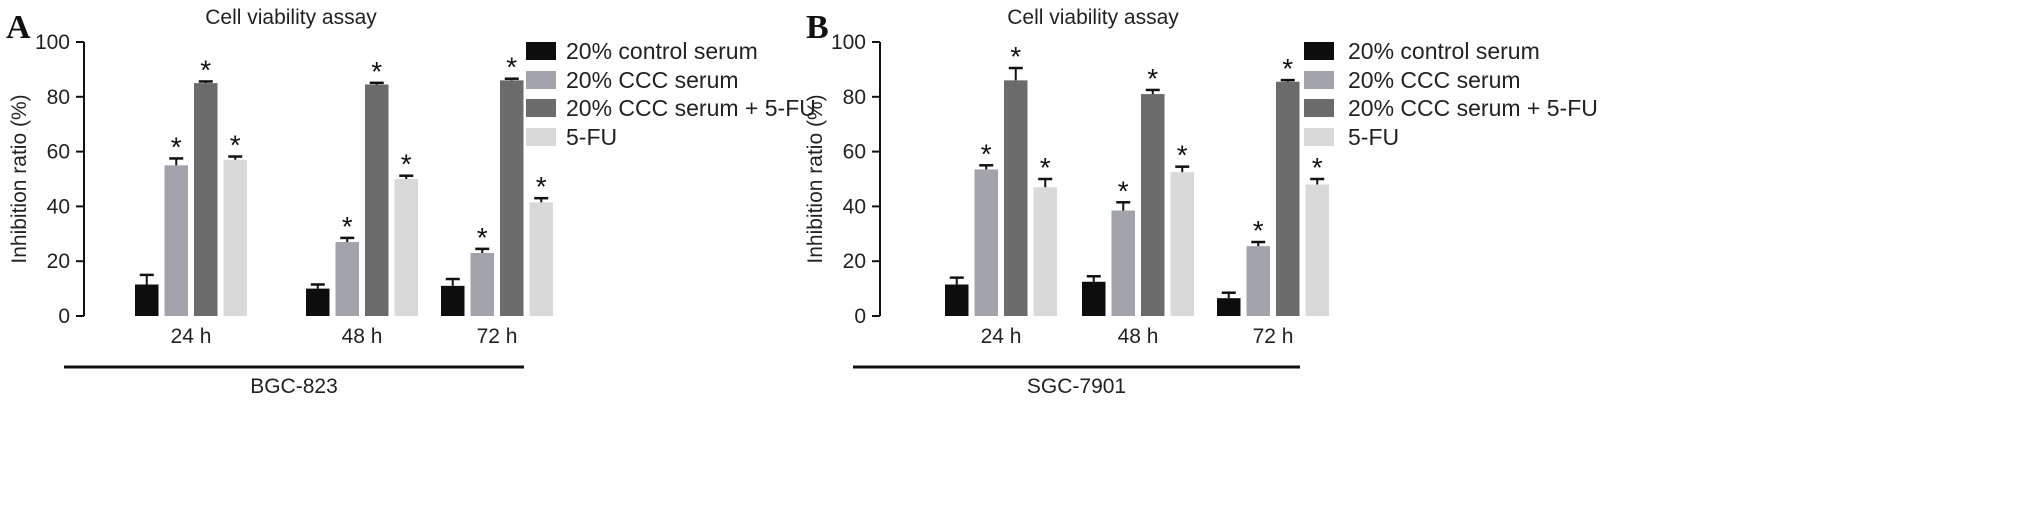  Describe the element at coordinates (817, 27) in the screenshot. I see `panel-letter: B` at that location.